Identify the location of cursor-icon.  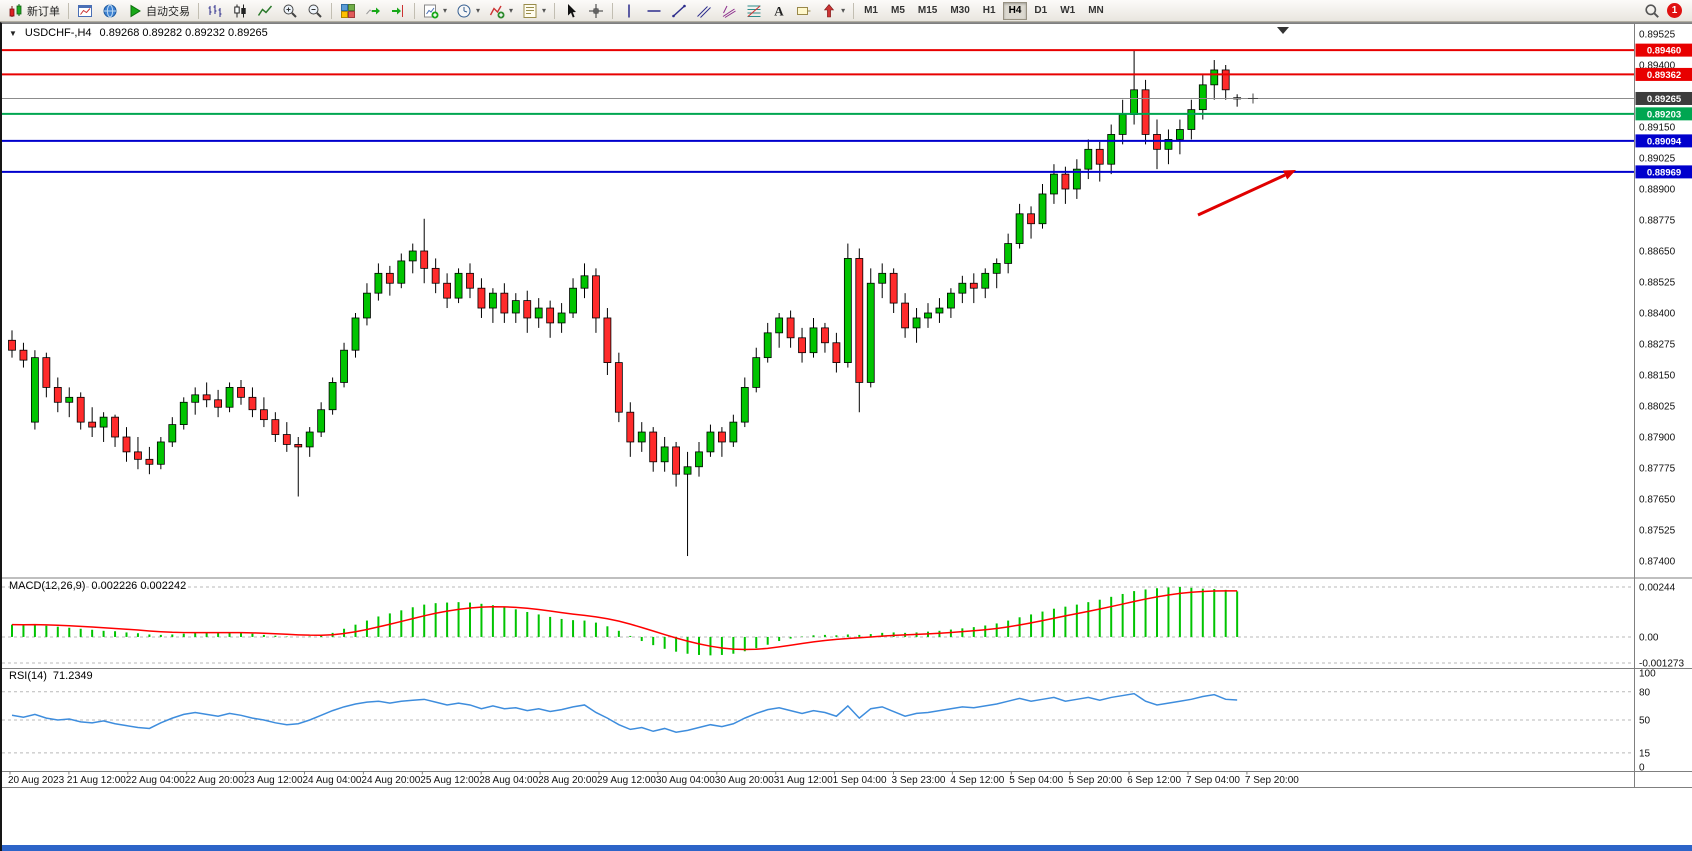
(571, 11).